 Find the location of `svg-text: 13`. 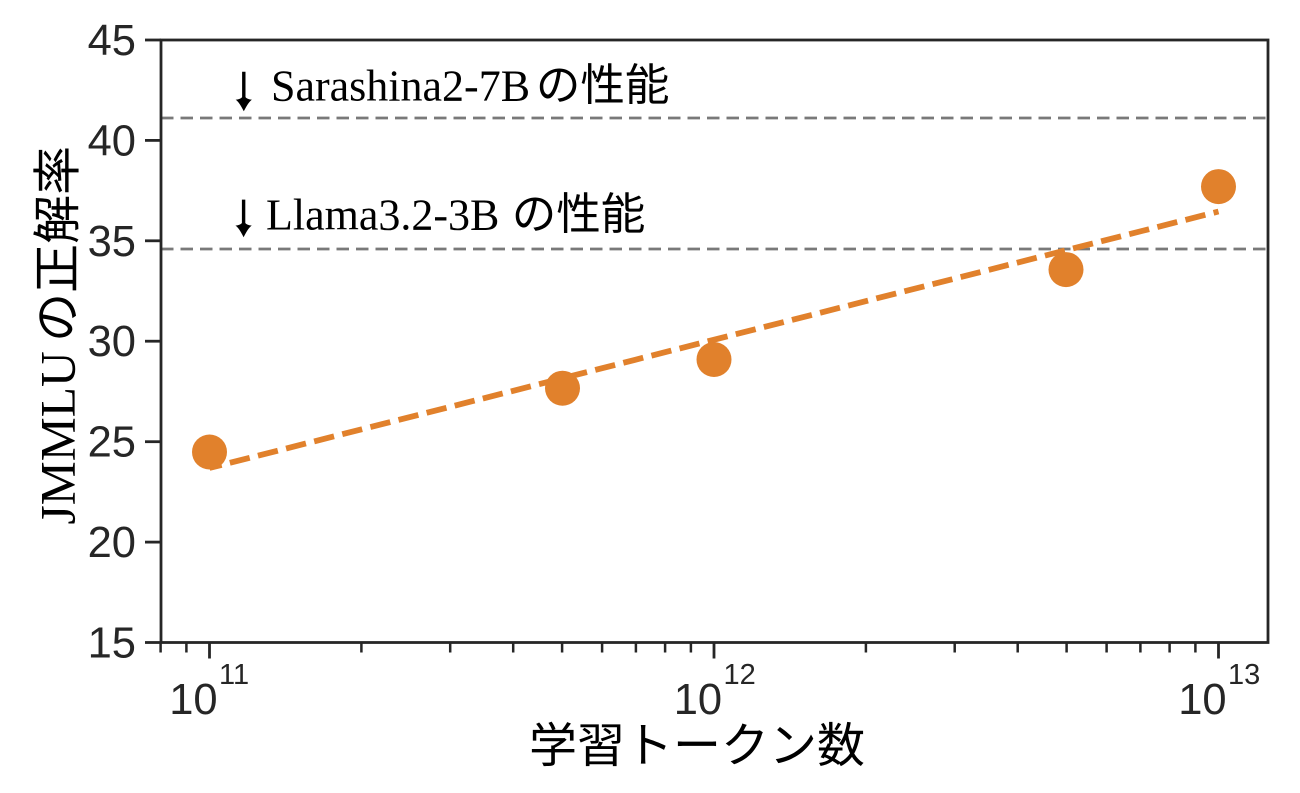

svg-text: 13 is located at coordinates (1244, 675).